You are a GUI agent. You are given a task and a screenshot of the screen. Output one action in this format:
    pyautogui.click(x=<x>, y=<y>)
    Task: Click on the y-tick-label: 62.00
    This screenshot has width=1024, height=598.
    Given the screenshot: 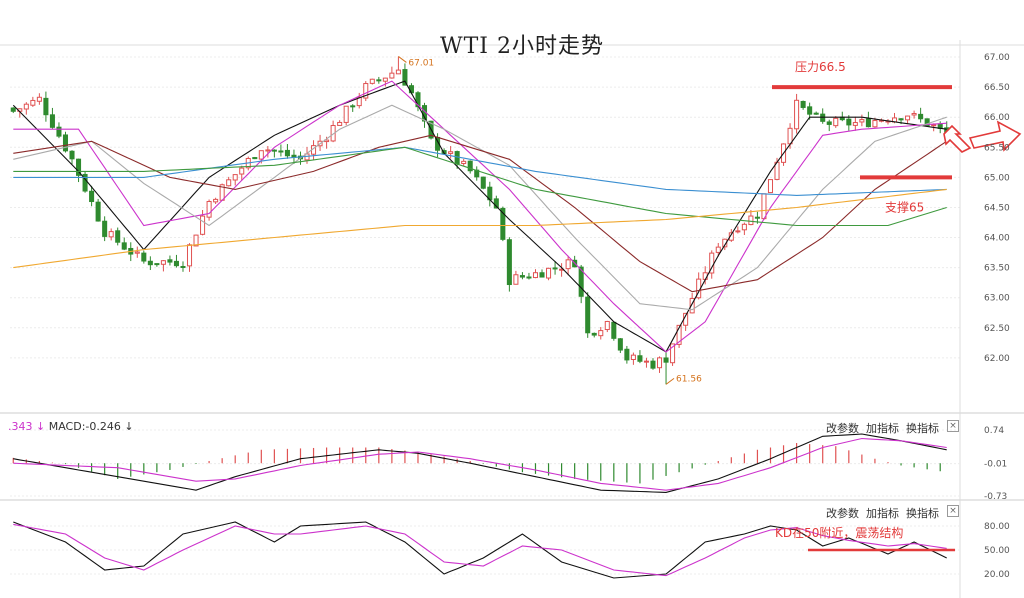 What is the action you would take?
    pyautogui.click(x=997, y=359)
    